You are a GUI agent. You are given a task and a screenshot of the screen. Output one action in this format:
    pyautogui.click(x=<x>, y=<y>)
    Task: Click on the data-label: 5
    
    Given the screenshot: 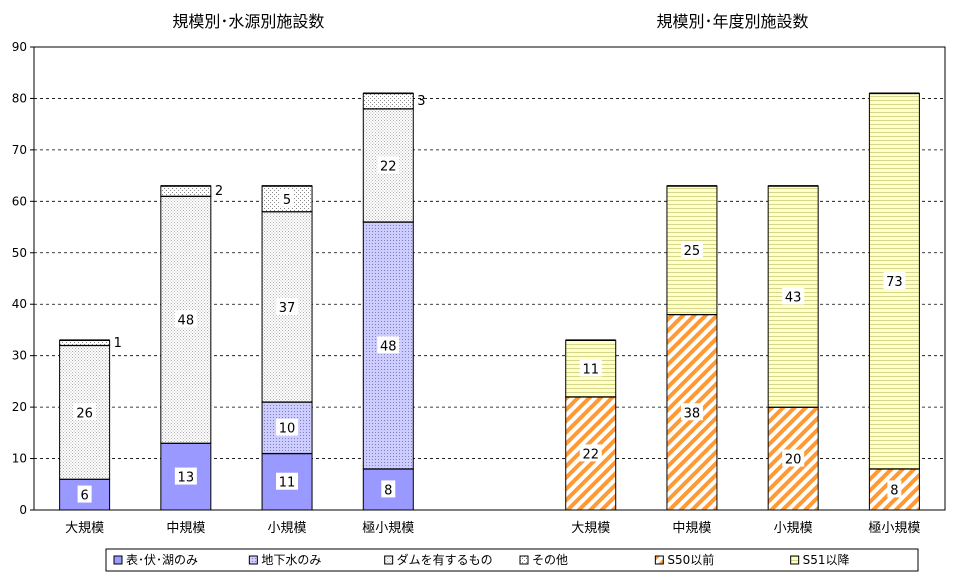 What is the action you would take?
    pyautogui.click(x=287, y=200)
    